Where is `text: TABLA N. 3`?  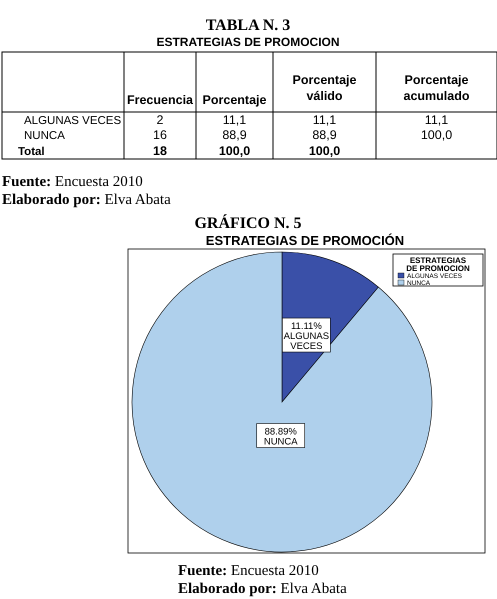 text: TABLA N. 3 is located at coordinates (248, 25).